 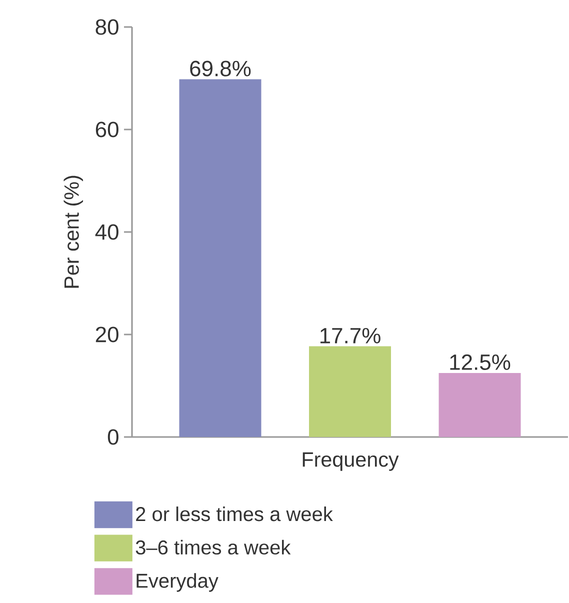 I want to click on y-tick-label: 20, so click(x=107, y=334).